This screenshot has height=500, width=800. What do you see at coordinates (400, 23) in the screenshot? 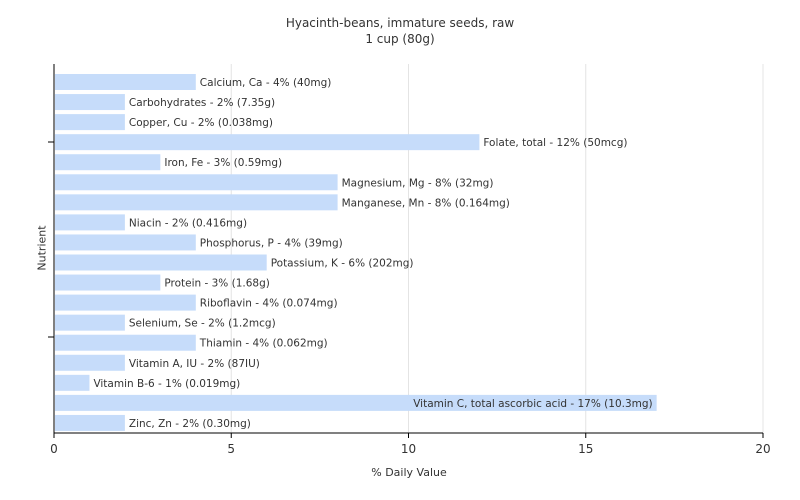
I see `chart-title: Hyacinth-beans, immature seeds, raw` at bounding box center [400, 23].